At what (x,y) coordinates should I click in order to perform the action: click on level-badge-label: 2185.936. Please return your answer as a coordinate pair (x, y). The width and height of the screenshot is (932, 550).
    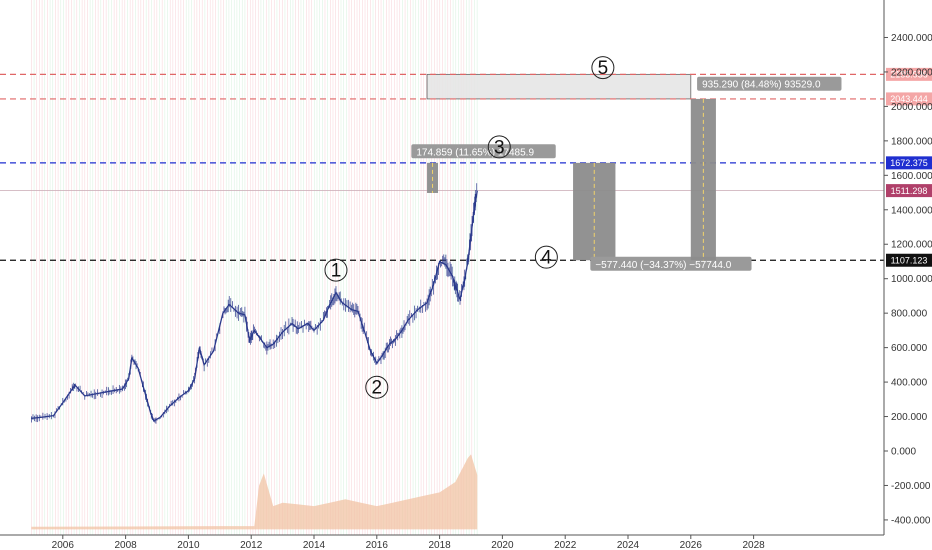
    Looking at the image, I should click on (909, 75).